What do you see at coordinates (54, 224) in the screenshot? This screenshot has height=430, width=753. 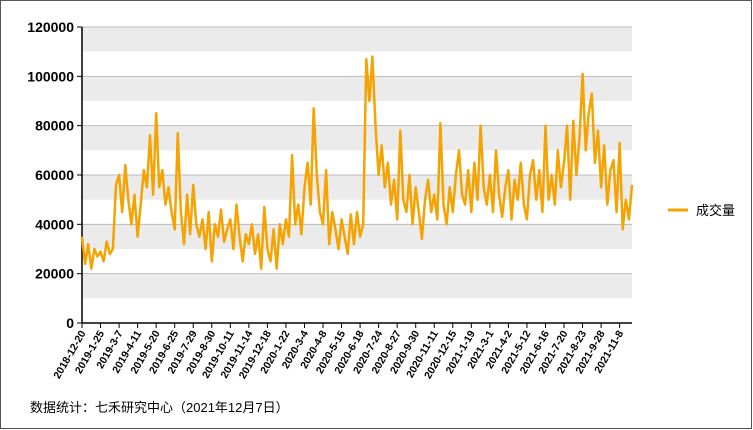 I see `y-tick-label: 40000` at bounding box center [54, 224].